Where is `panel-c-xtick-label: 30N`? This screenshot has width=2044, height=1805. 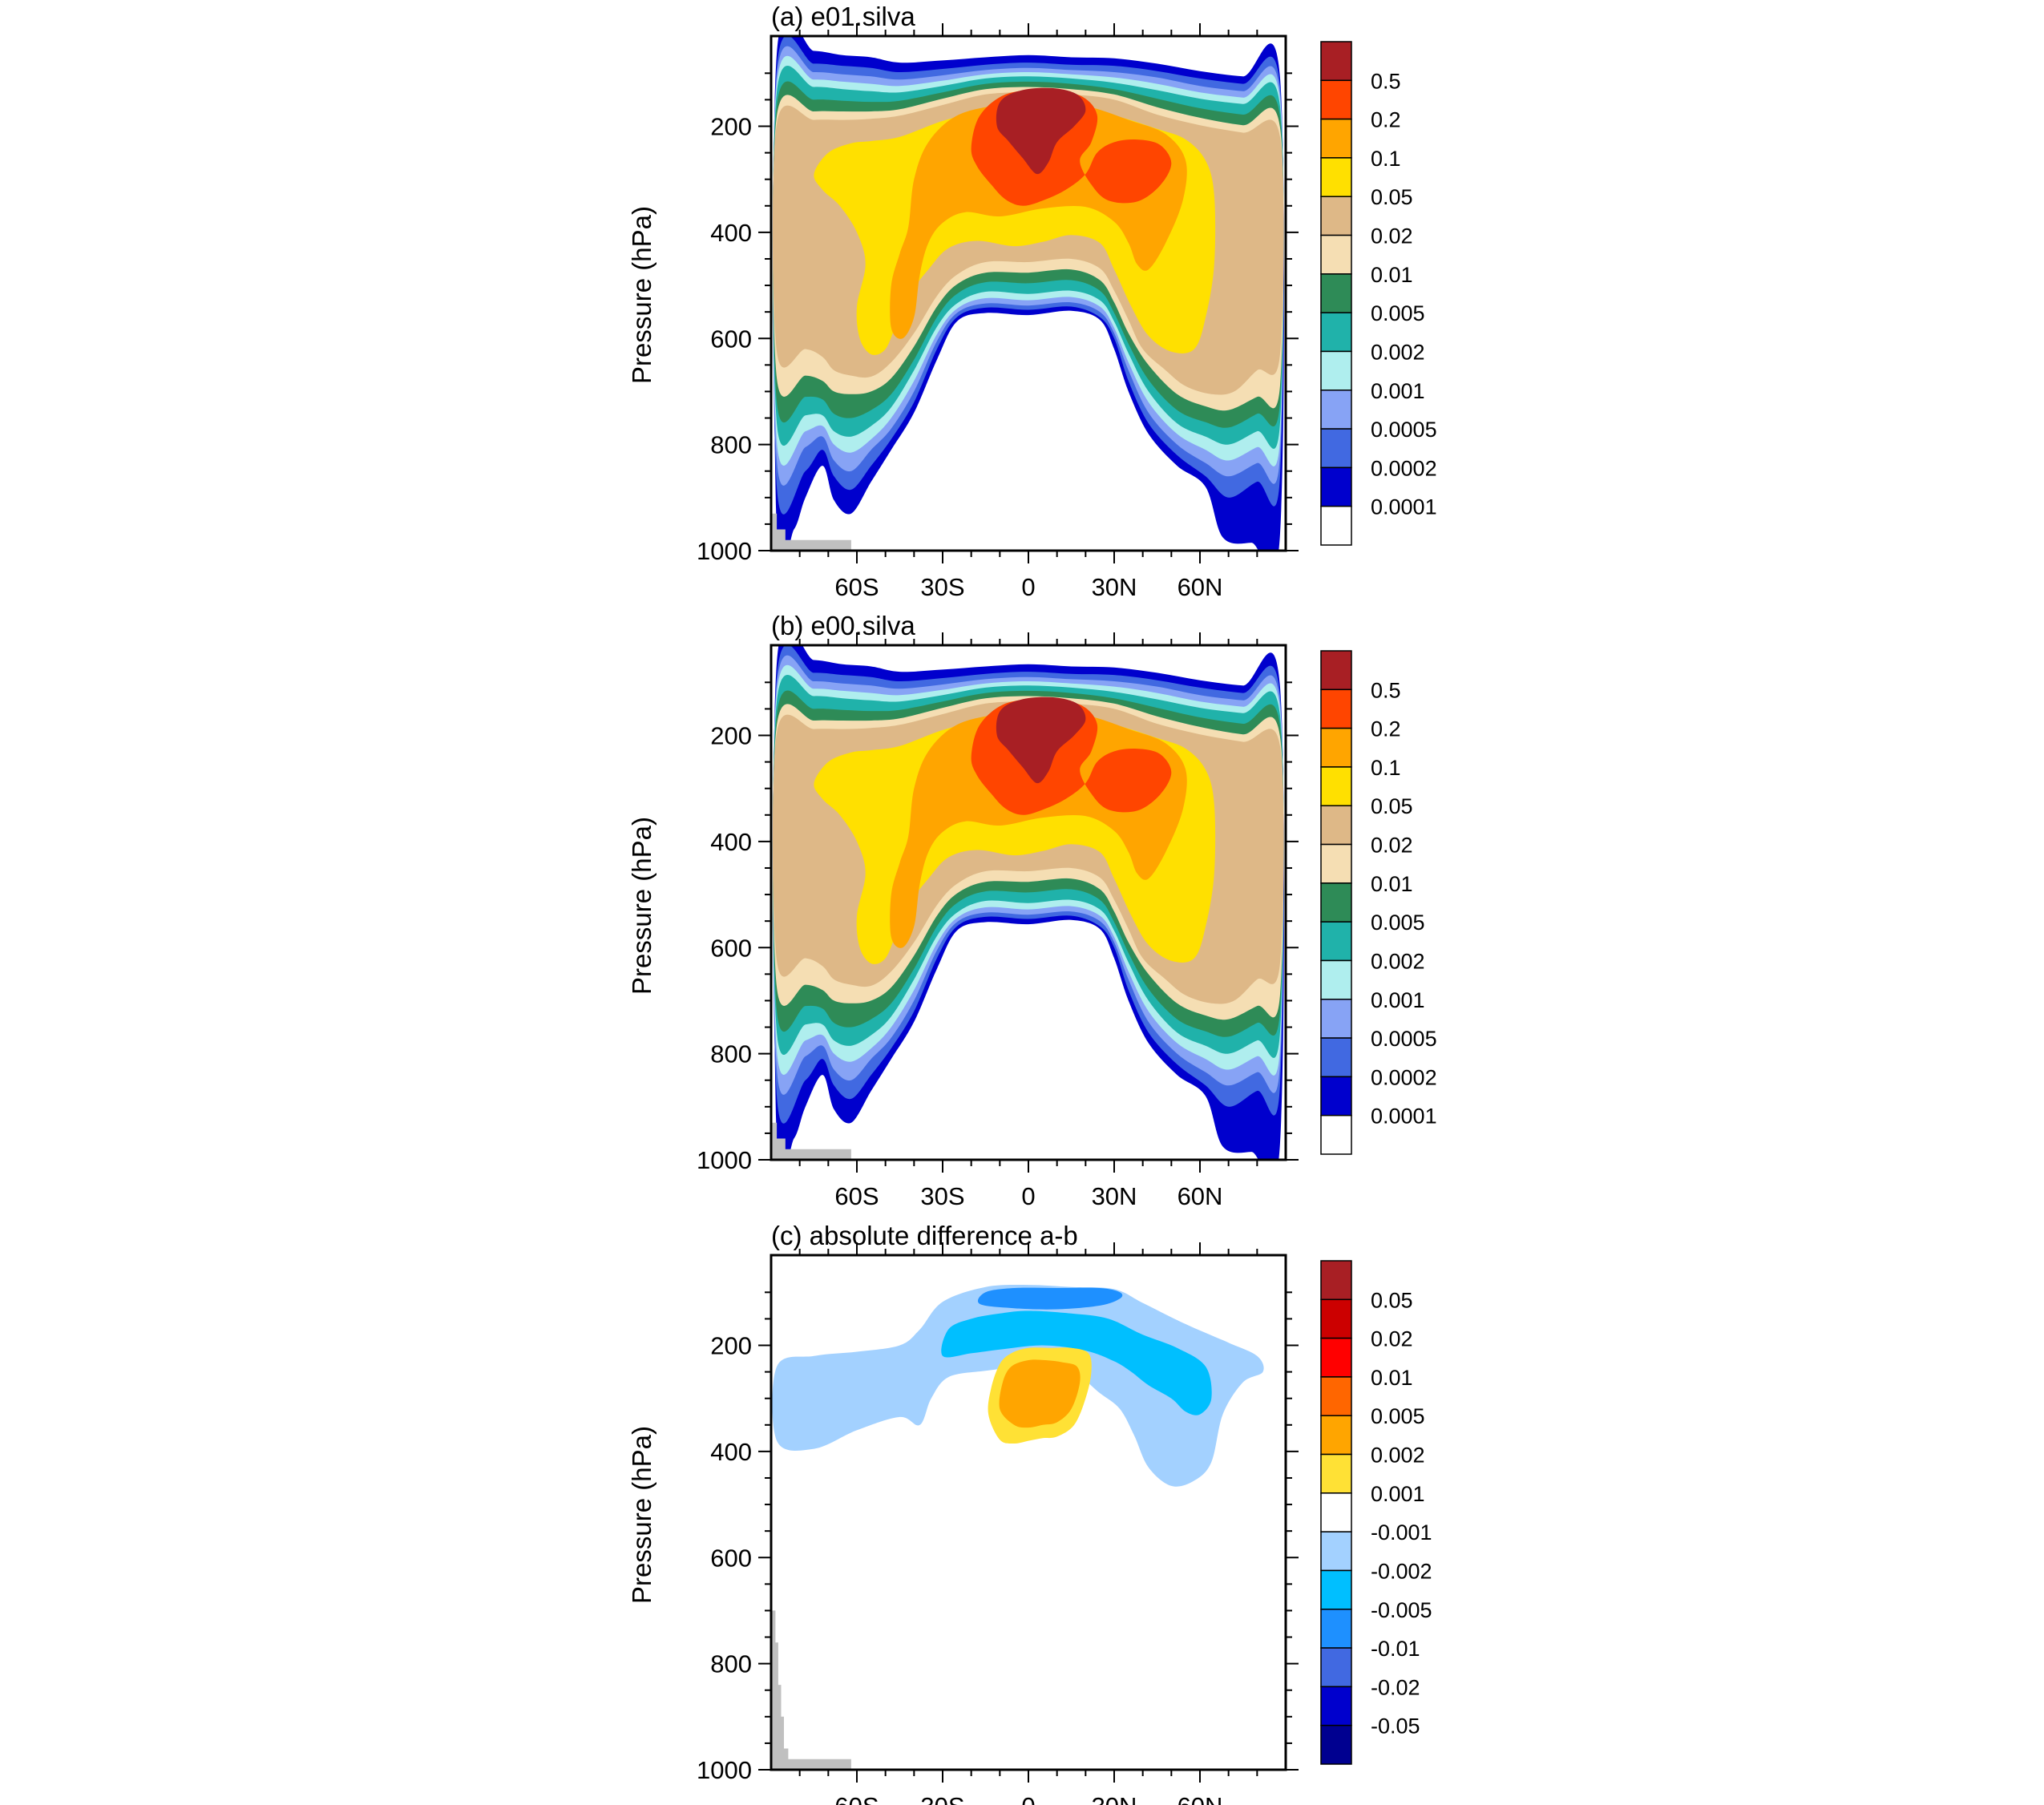
panel-c-xtick-label: 30N is located at coordinates (1114, 1798).